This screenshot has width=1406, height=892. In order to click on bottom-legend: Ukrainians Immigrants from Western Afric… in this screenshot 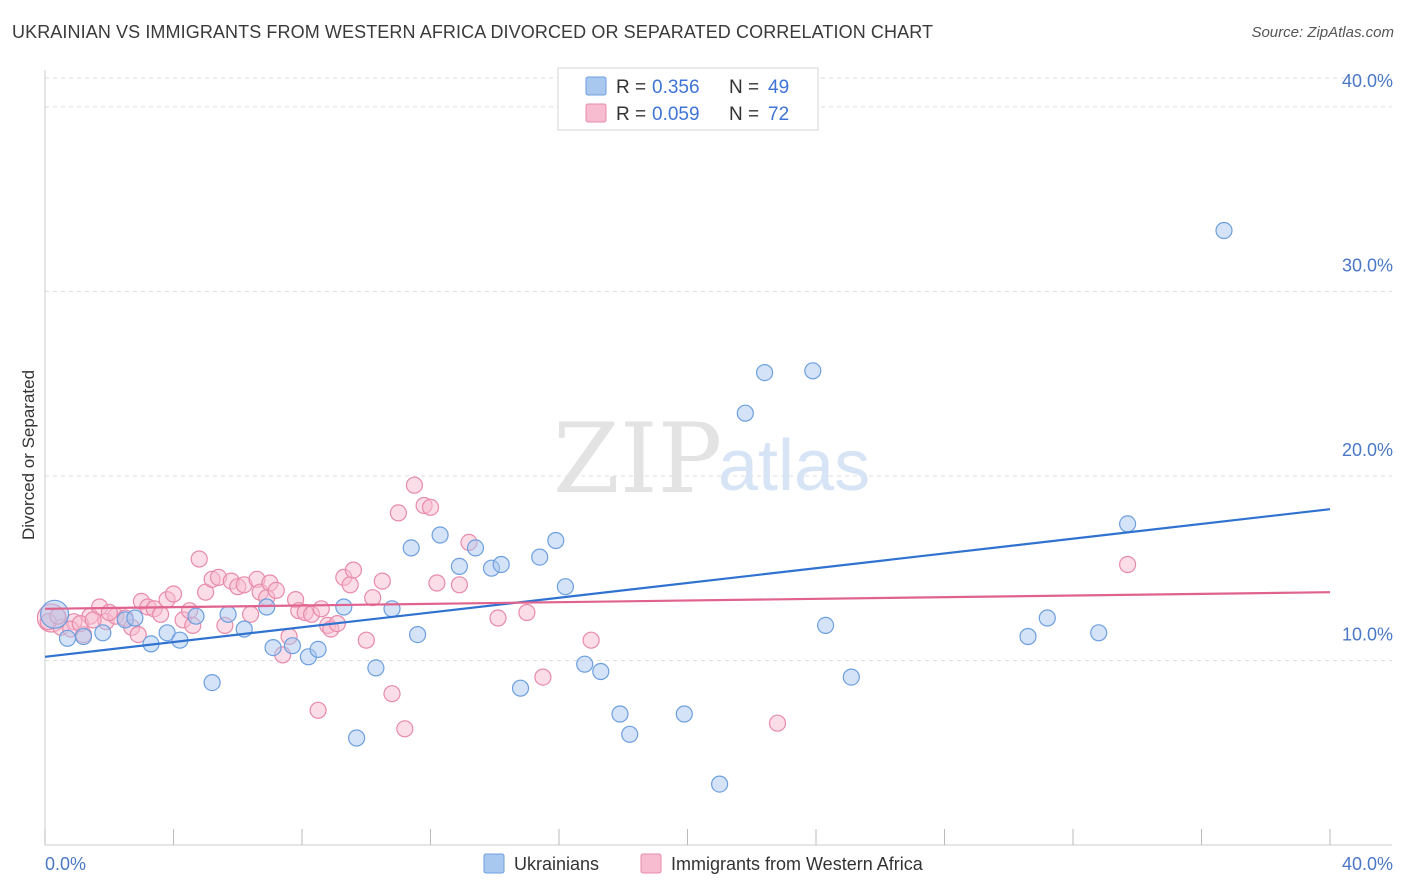, I will do `click(703, 863)`.